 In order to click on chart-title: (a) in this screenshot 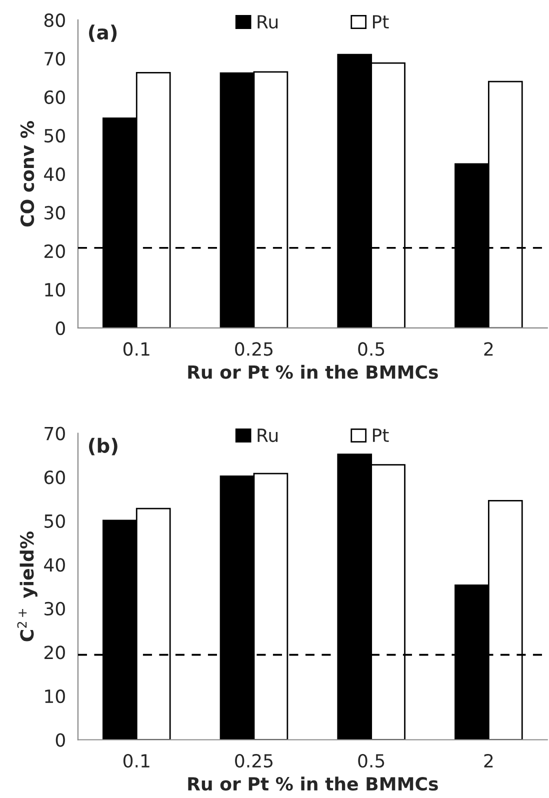, I will do `click(103, 33)`.